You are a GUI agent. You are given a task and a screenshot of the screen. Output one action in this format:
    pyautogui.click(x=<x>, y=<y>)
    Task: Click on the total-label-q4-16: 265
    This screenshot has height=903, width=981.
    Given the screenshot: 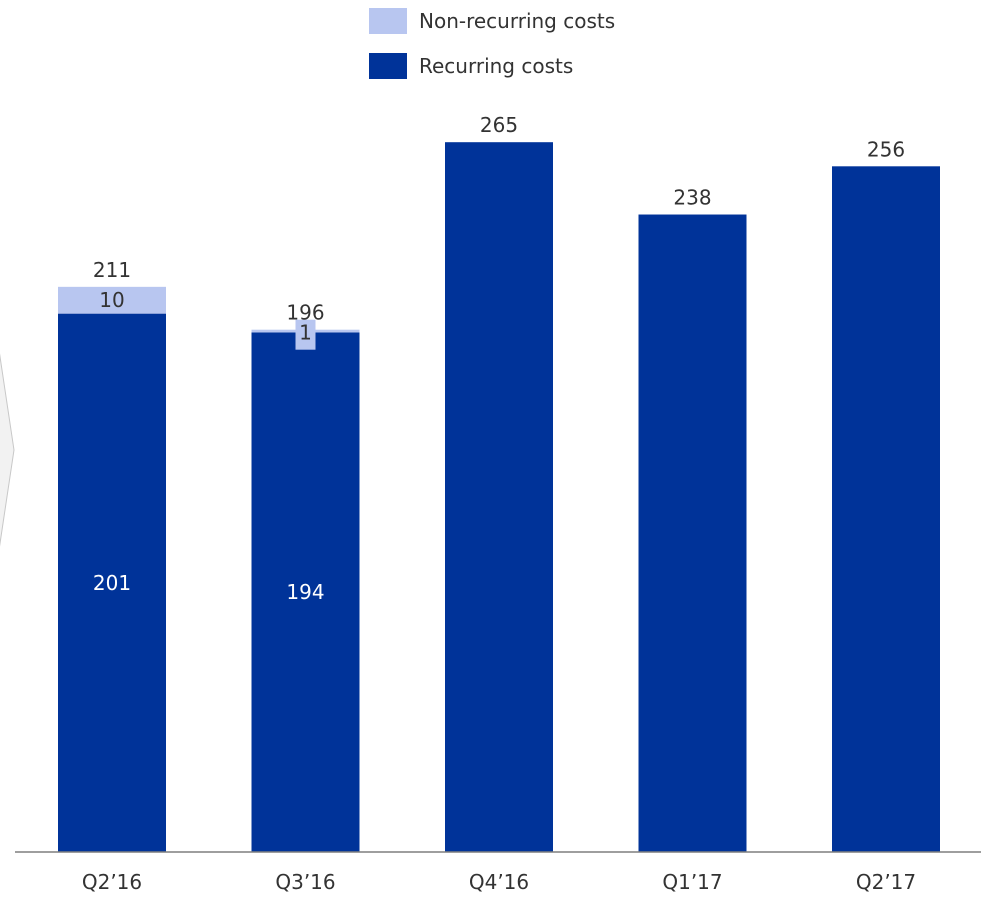 What is the action you would take?
    pyautogui.click(x=499, y=125)
    